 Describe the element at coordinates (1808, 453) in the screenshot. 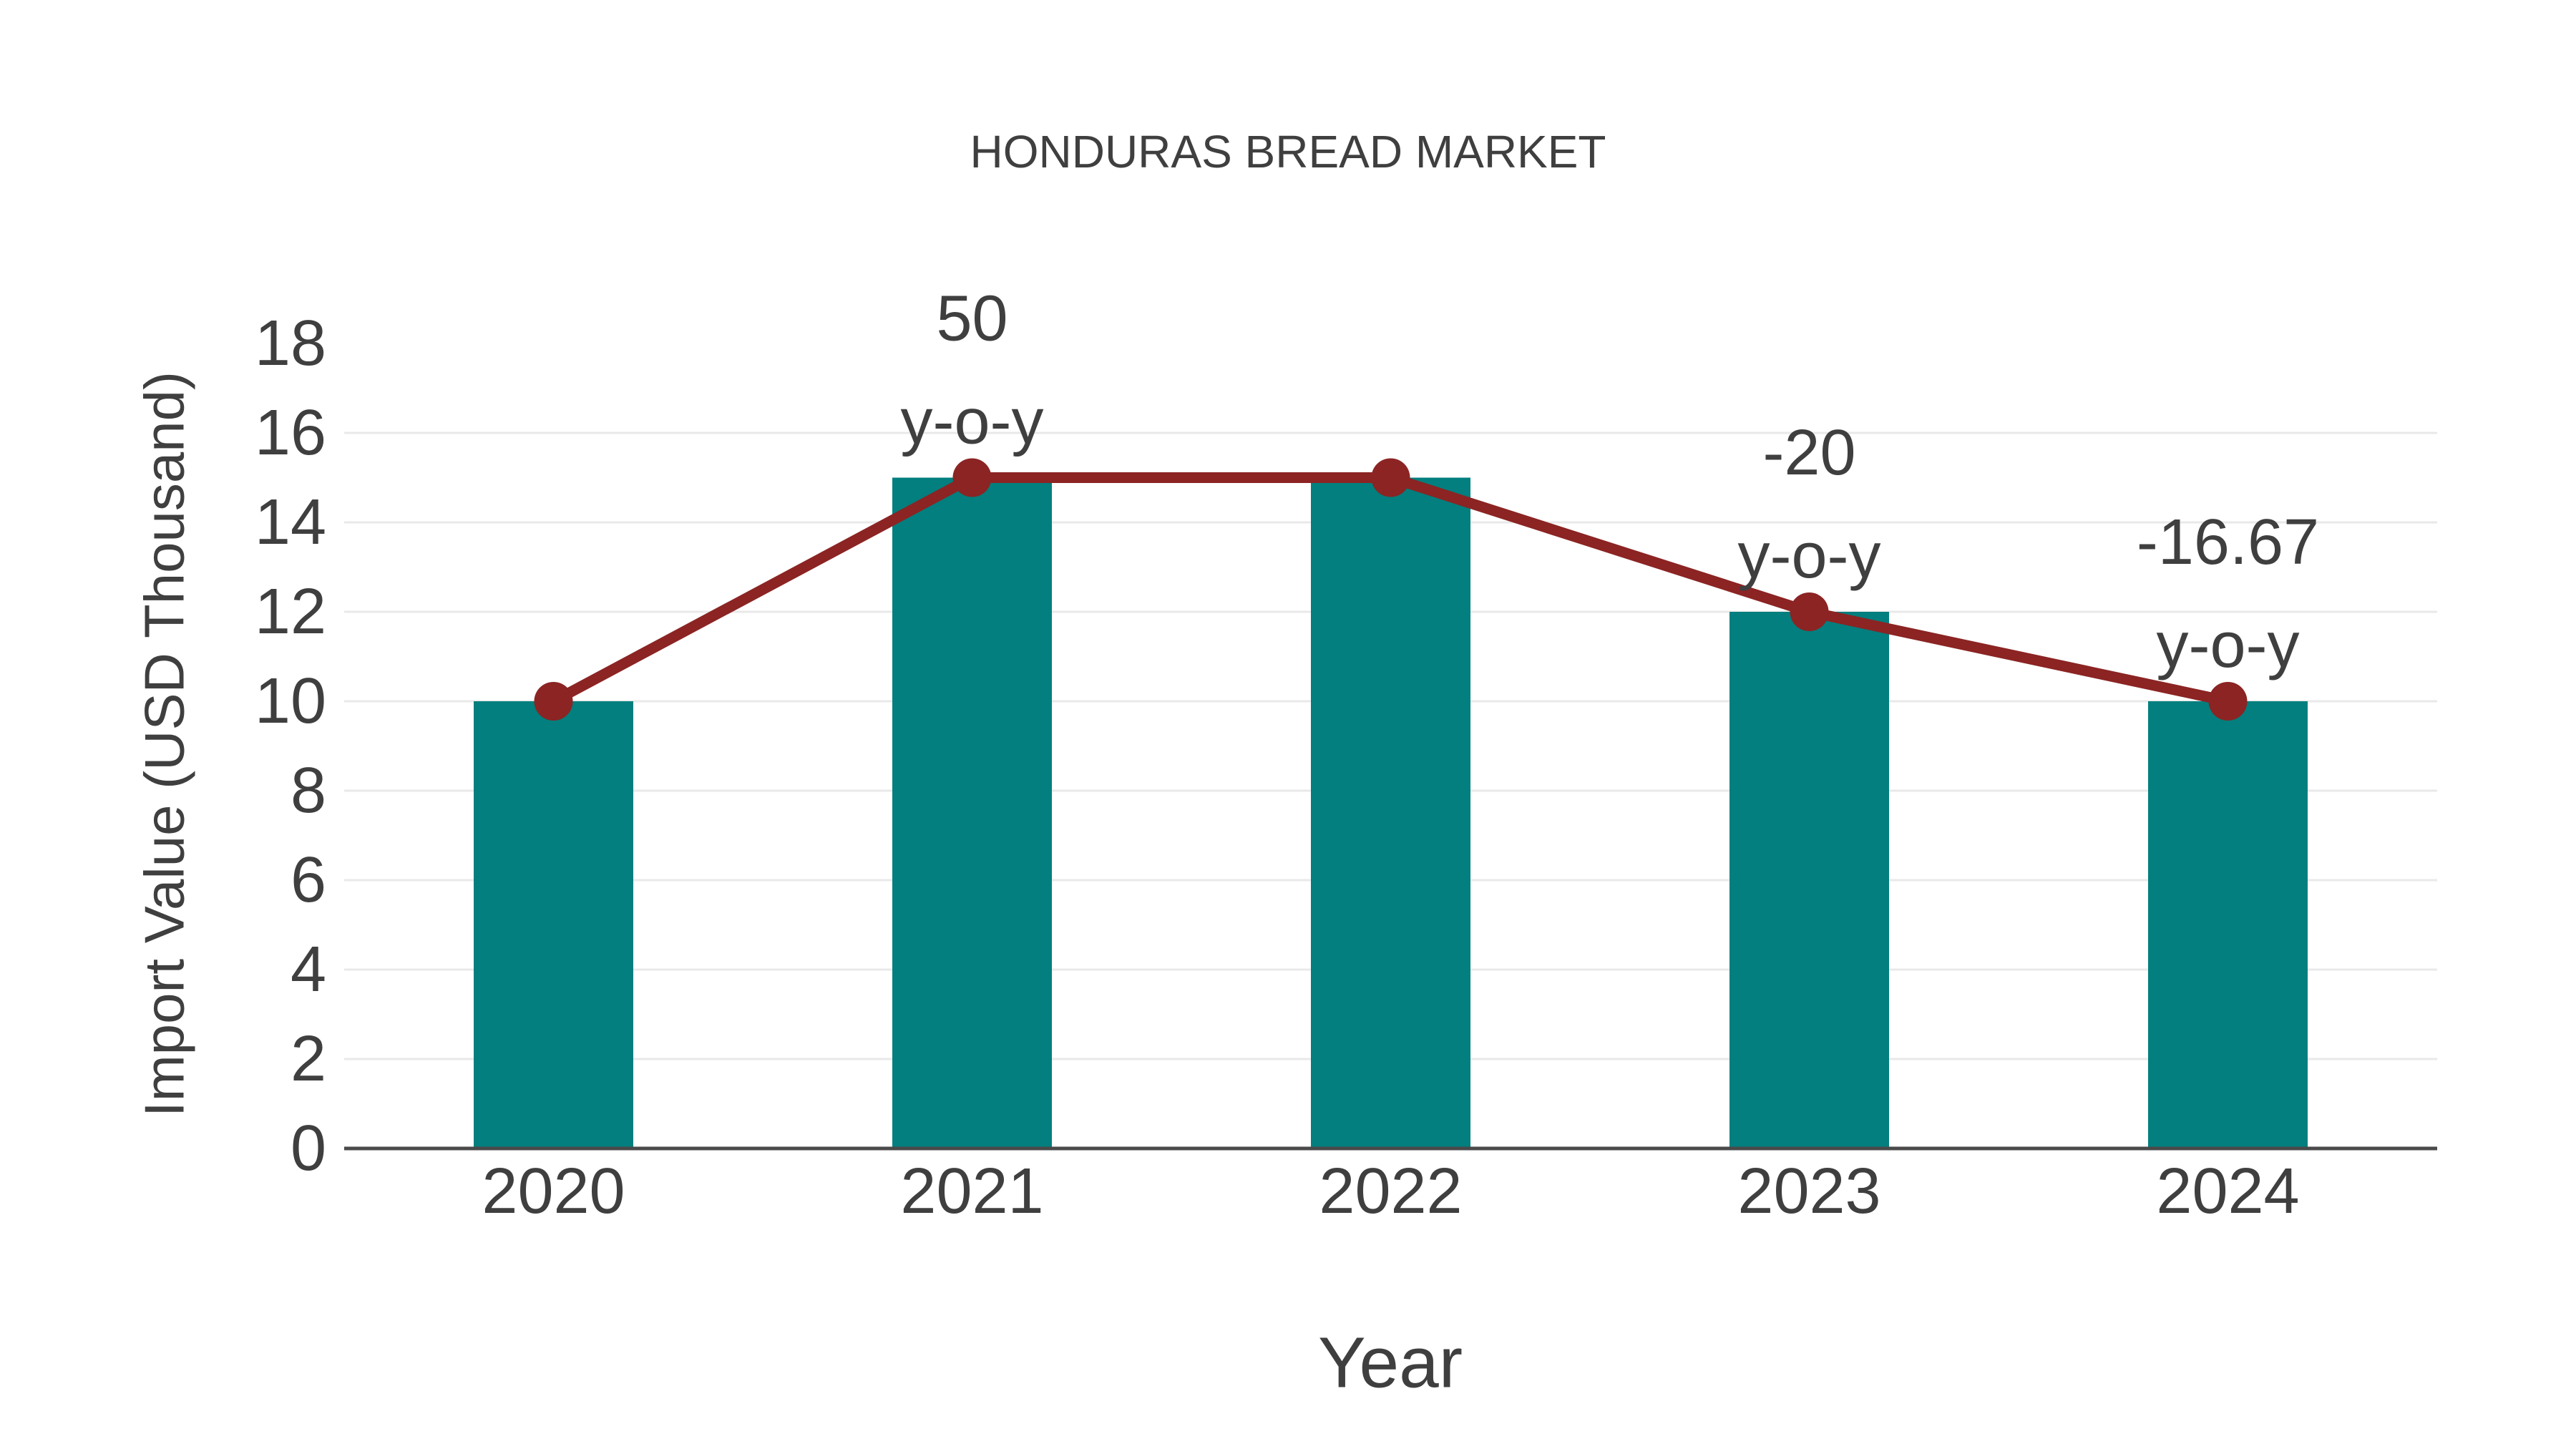

I see `annotation-value-2023: -20` at that location.